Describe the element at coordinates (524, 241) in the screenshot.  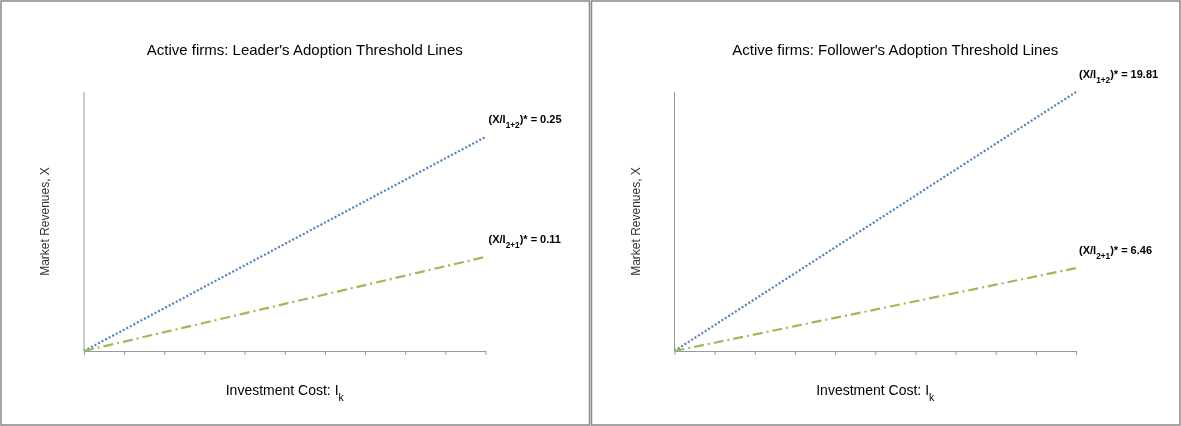
I see `text: (X/I$_{2+1}$)* = 0.11` at that location.